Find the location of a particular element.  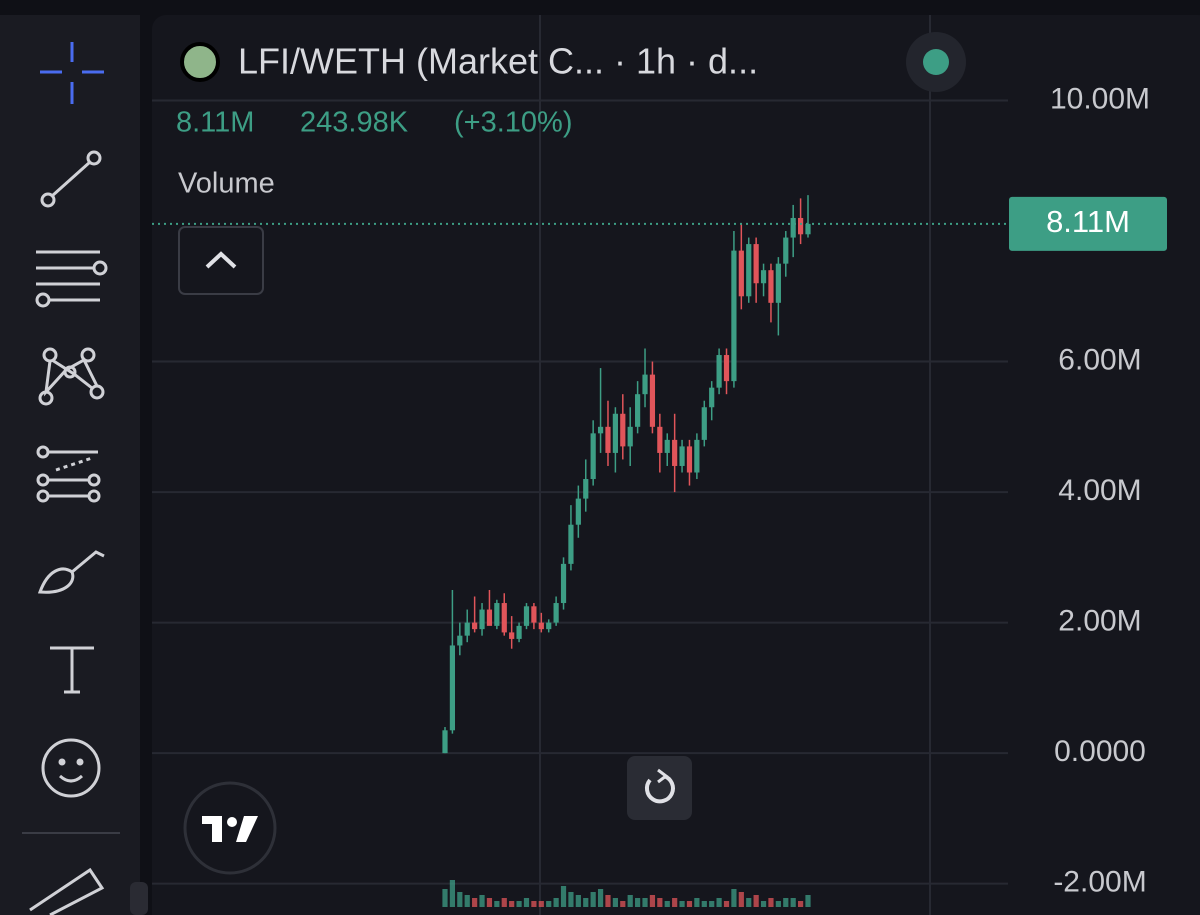

reset-button is located at coordinates (659, 788).